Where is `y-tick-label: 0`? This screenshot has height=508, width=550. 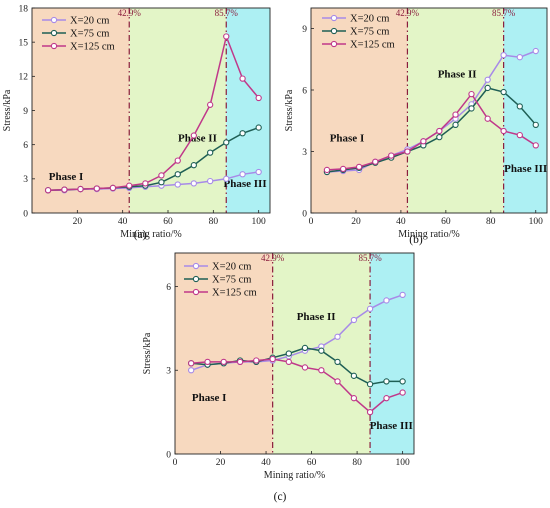
y-tick-label: 0 is located at coordinates (25, 214).